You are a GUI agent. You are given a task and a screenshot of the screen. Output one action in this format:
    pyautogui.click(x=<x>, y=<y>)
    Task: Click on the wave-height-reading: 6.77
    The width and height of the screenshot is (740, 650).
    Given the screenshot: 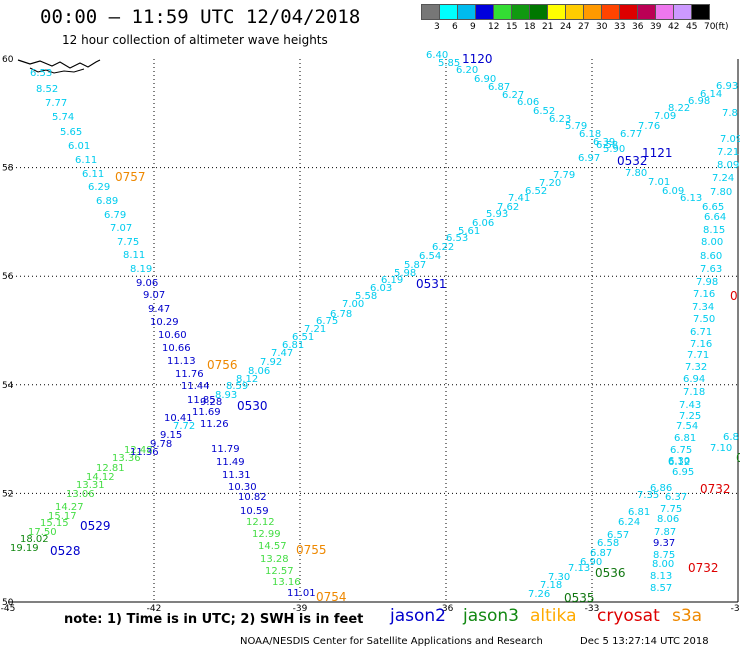 What is the action you would take?
    pyautogui.click(x=631, y=134)
    